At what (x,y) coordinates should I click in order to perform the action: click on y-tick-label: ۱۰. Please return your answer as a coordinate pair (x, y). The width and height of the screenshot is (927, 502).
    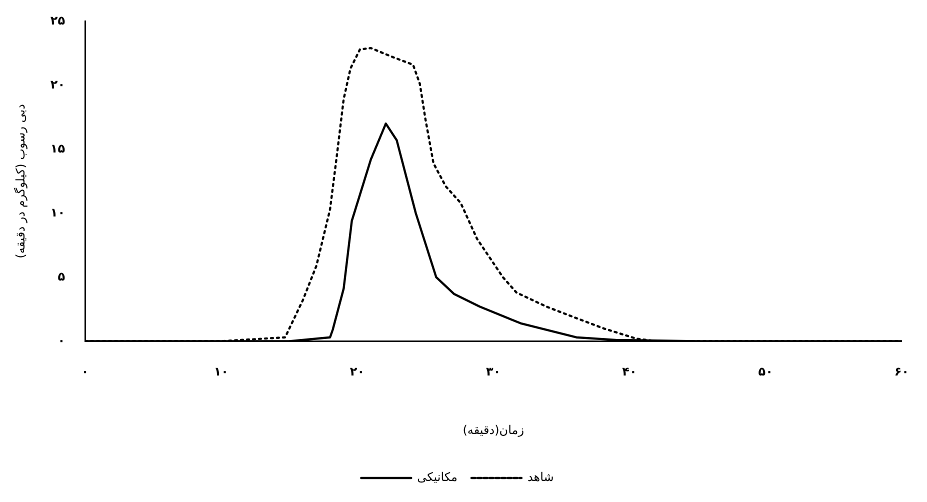
    Looking at the image, I should click on (58, 212).